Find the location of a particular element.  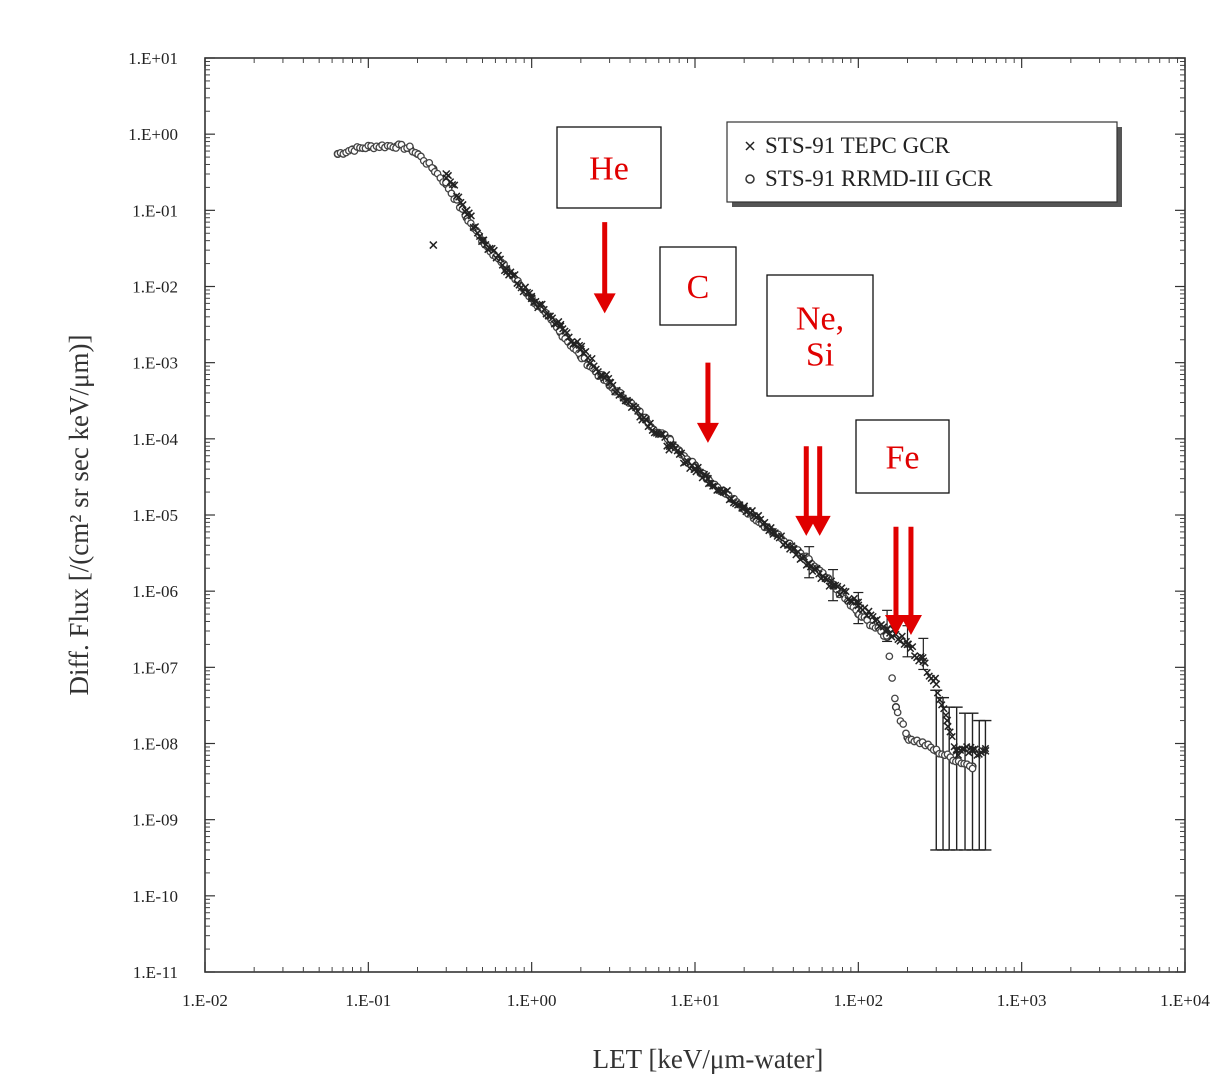

legend-label-rrmd: STS-91 RRMD-III GCR is located at coordinates (879, 178).